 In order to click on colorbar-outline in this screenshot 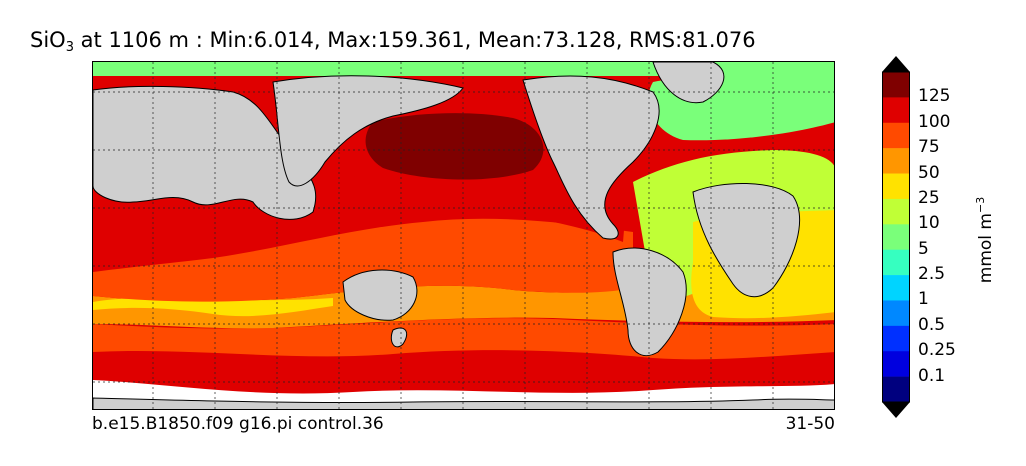, I will do `click(896, 237)`.